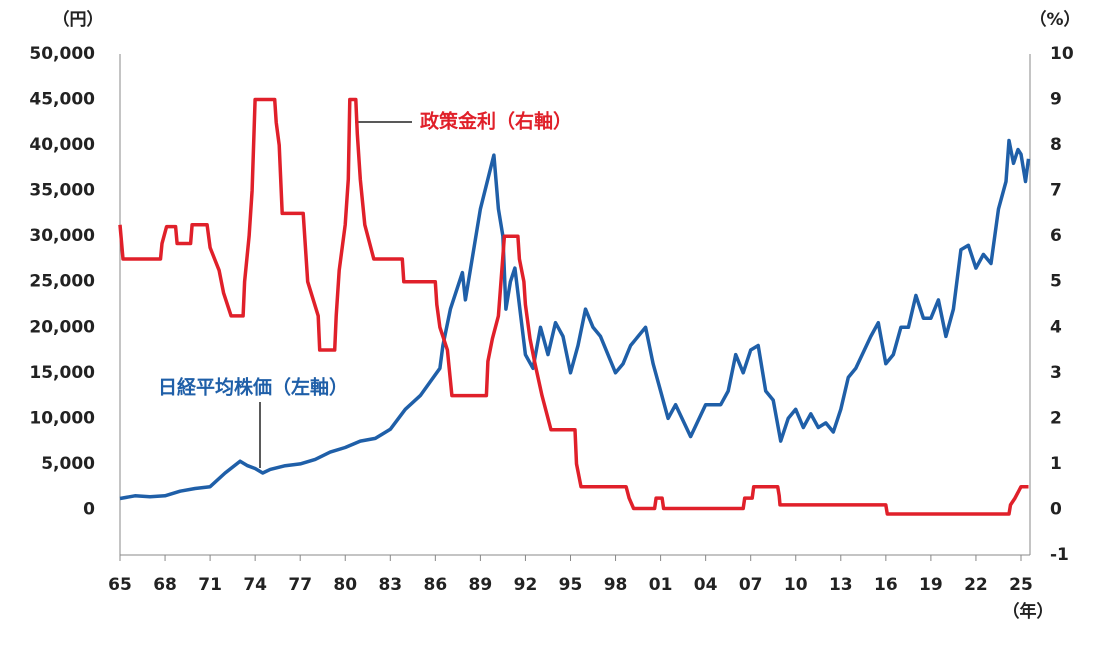  What do you see at coordinates (62, 100) in the screenshot?
I see `y-tick-label: 45,000` at bounding box center [62, 100].